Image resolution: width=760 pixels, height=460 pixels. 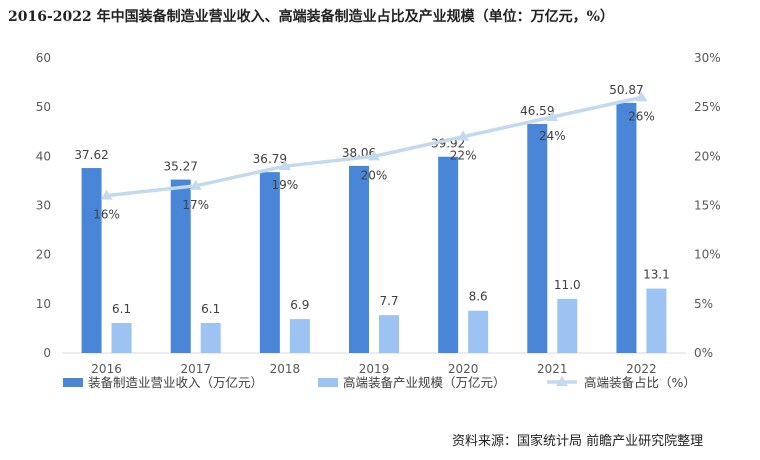 I want to click on legend-label-high-end: 高端装备产业规模（万亿元）, so click(x=424, y=382).